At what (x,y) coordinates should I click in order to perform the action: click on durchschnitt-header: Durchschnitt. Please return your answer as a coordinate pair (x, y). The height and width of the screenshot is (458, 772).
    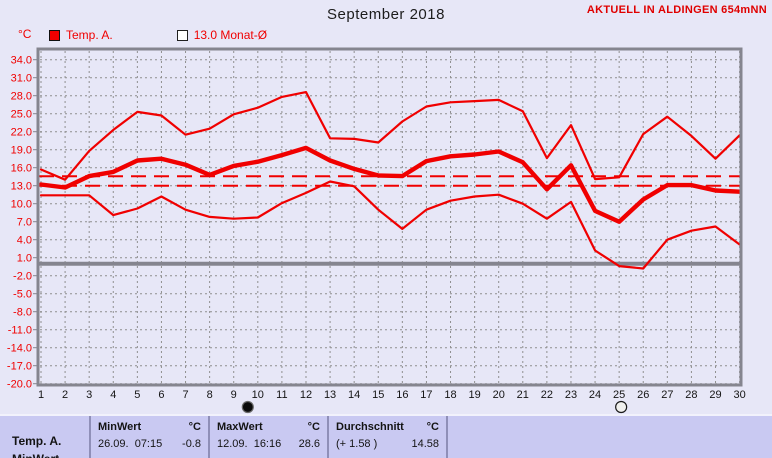
    Looking at the image, I should click on (370, 426).